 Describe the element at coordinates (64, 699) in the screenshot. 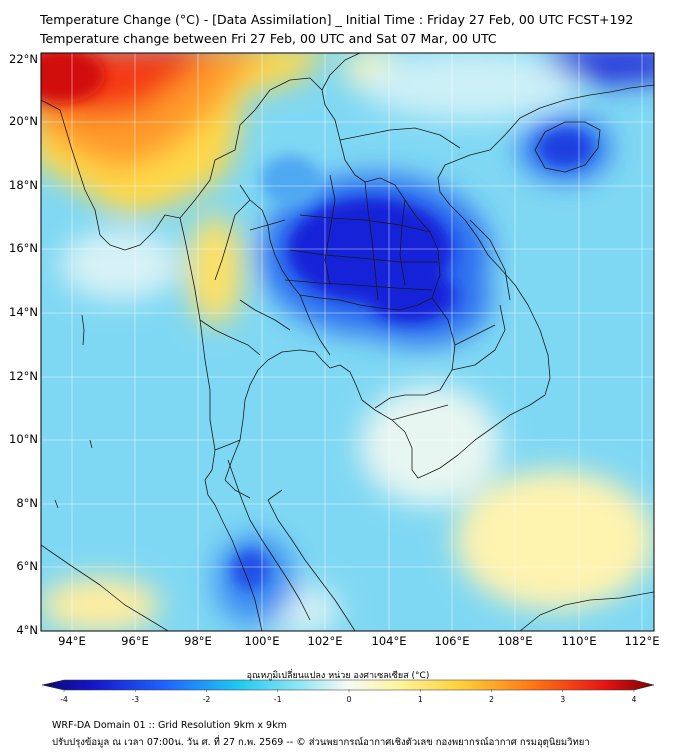

I see `colorbar-tick-label: -4` at that location.